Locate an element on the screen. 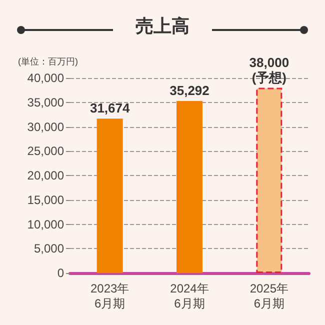 This screenshot has height=325, width=325. y-tick-label: 40,000 is located at coordinates (45, 78).